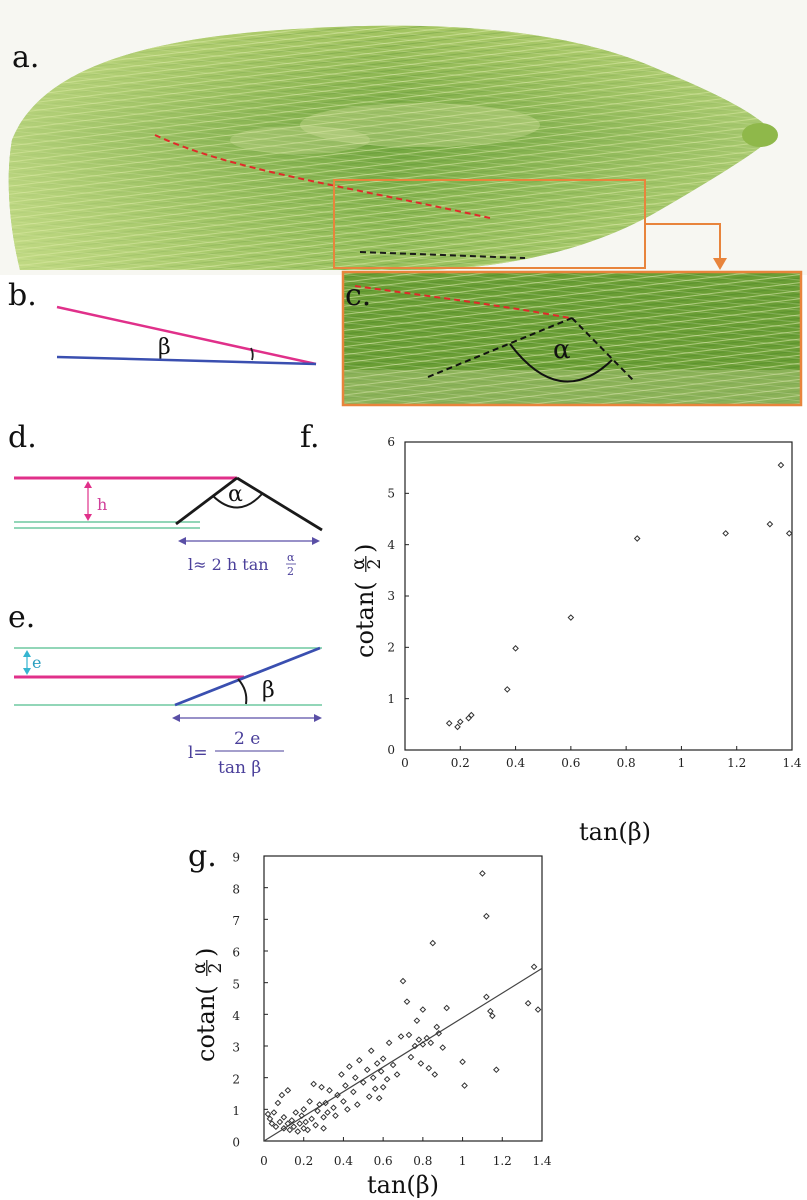 The image size is (807, 1200). What do you see at coordinates (88, 484) in the screenshot?
I see `h-arrow-head-top` at bounding box center [88, 484].